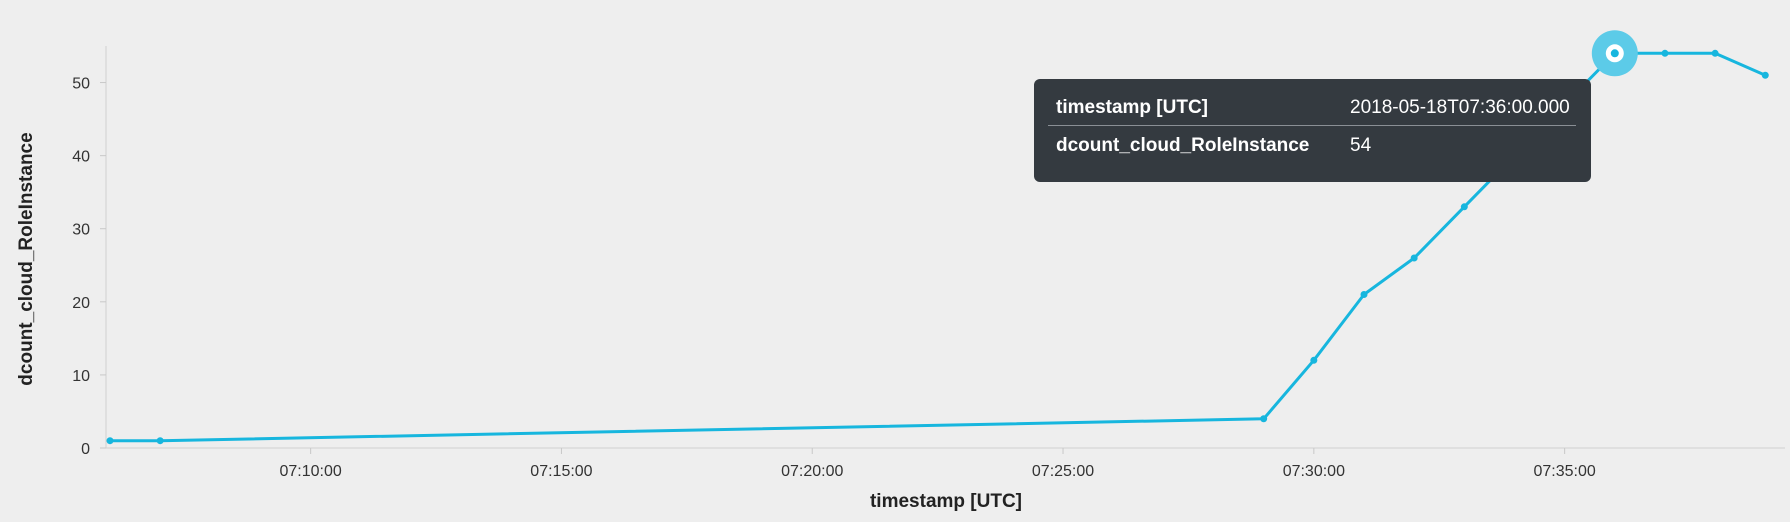 The image size is (1790, 522). Describe the element at coordinates (1314, 471) in the screenshot. I see `x-tick-label: 07:30:00` at that location.